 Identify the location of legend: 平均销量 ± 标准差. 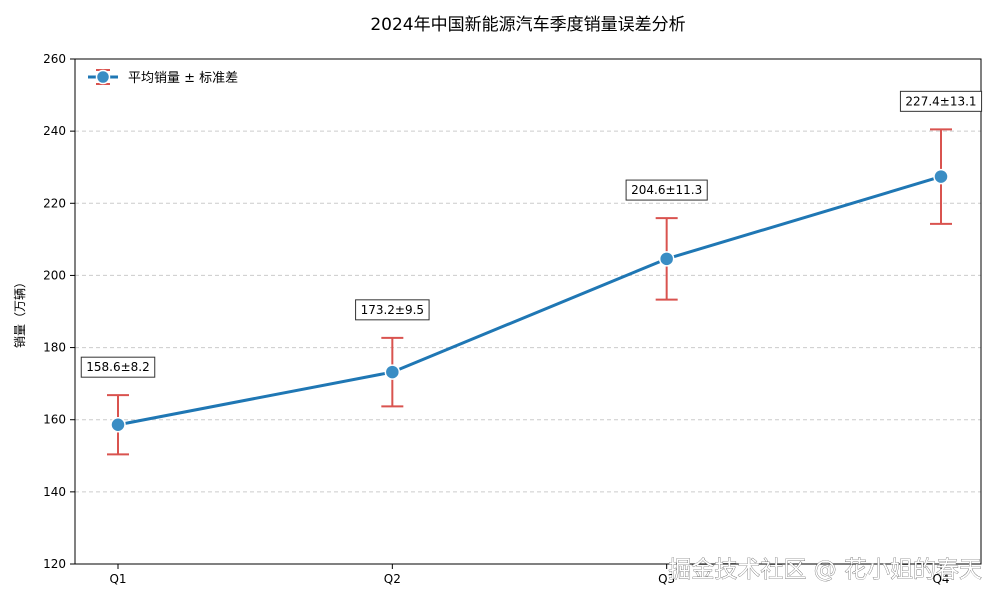
(163, 77).